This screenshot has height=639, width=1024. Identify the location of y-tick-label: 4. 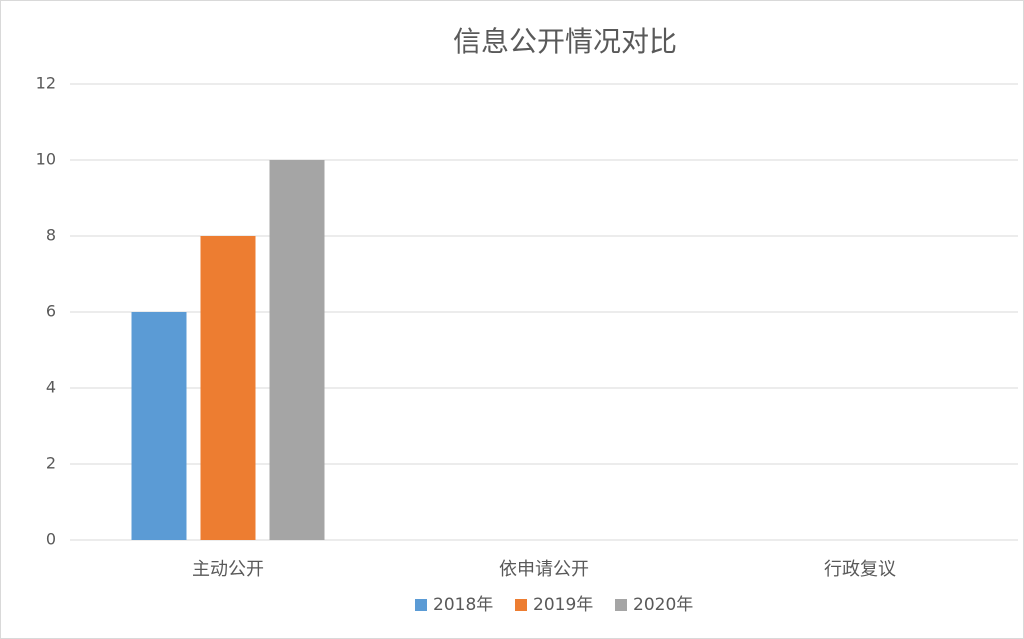
(51, 387).